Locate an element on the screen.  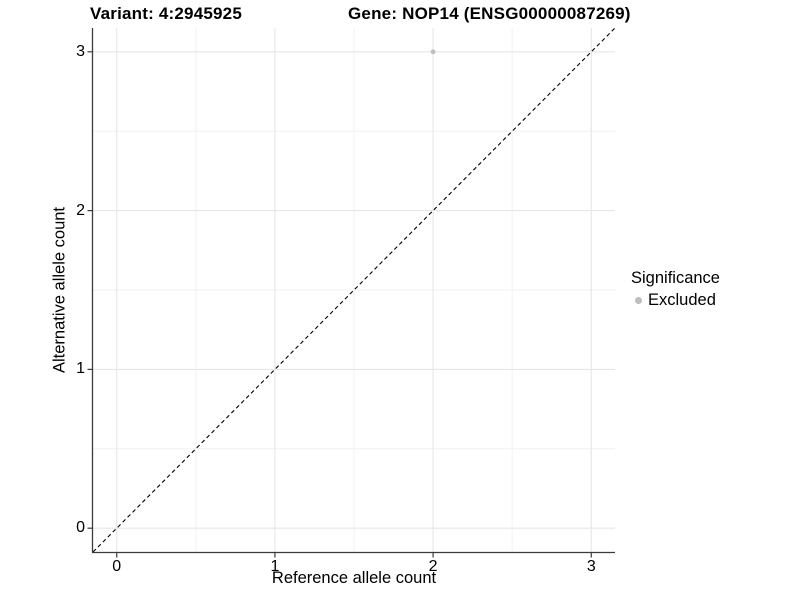
x-tick-label: 2 is located at coordinates (433, 566).